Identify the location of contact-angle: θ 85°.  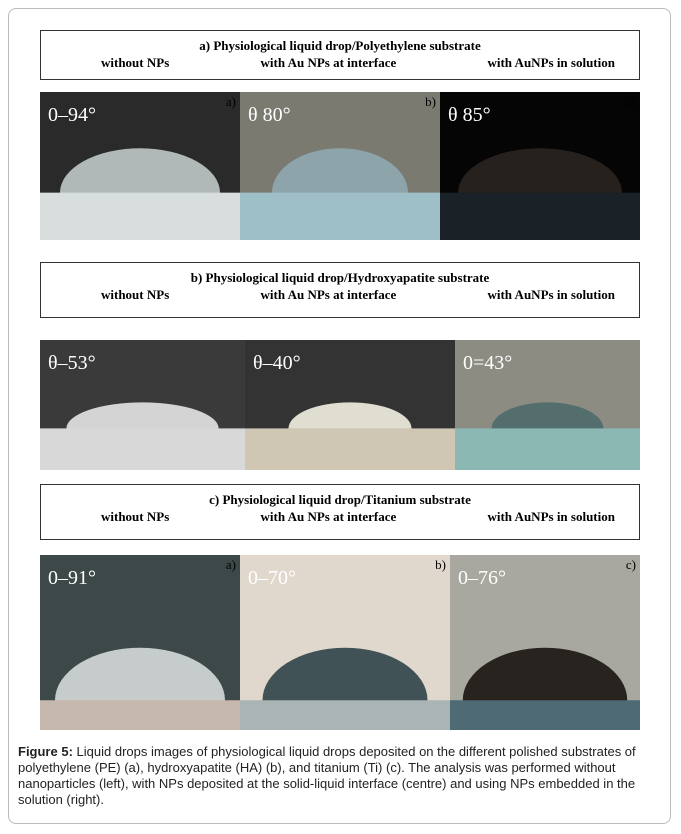
(469, 115).